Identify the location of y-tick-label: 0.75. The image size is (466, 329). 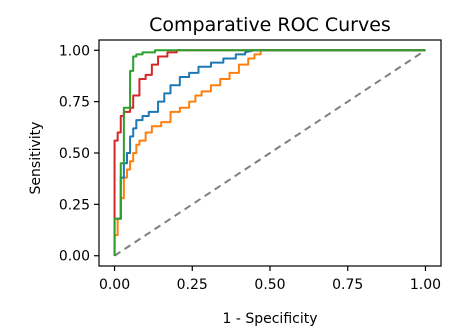
(74, 103).